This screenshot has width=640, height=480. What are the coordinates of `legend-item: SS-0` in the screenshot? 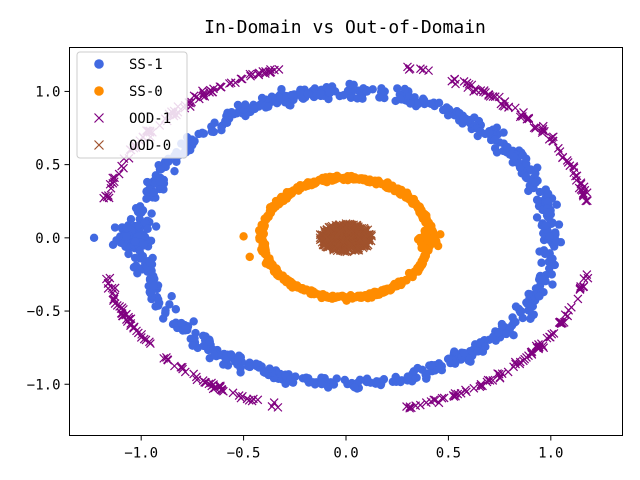 It's located at (128, 92).